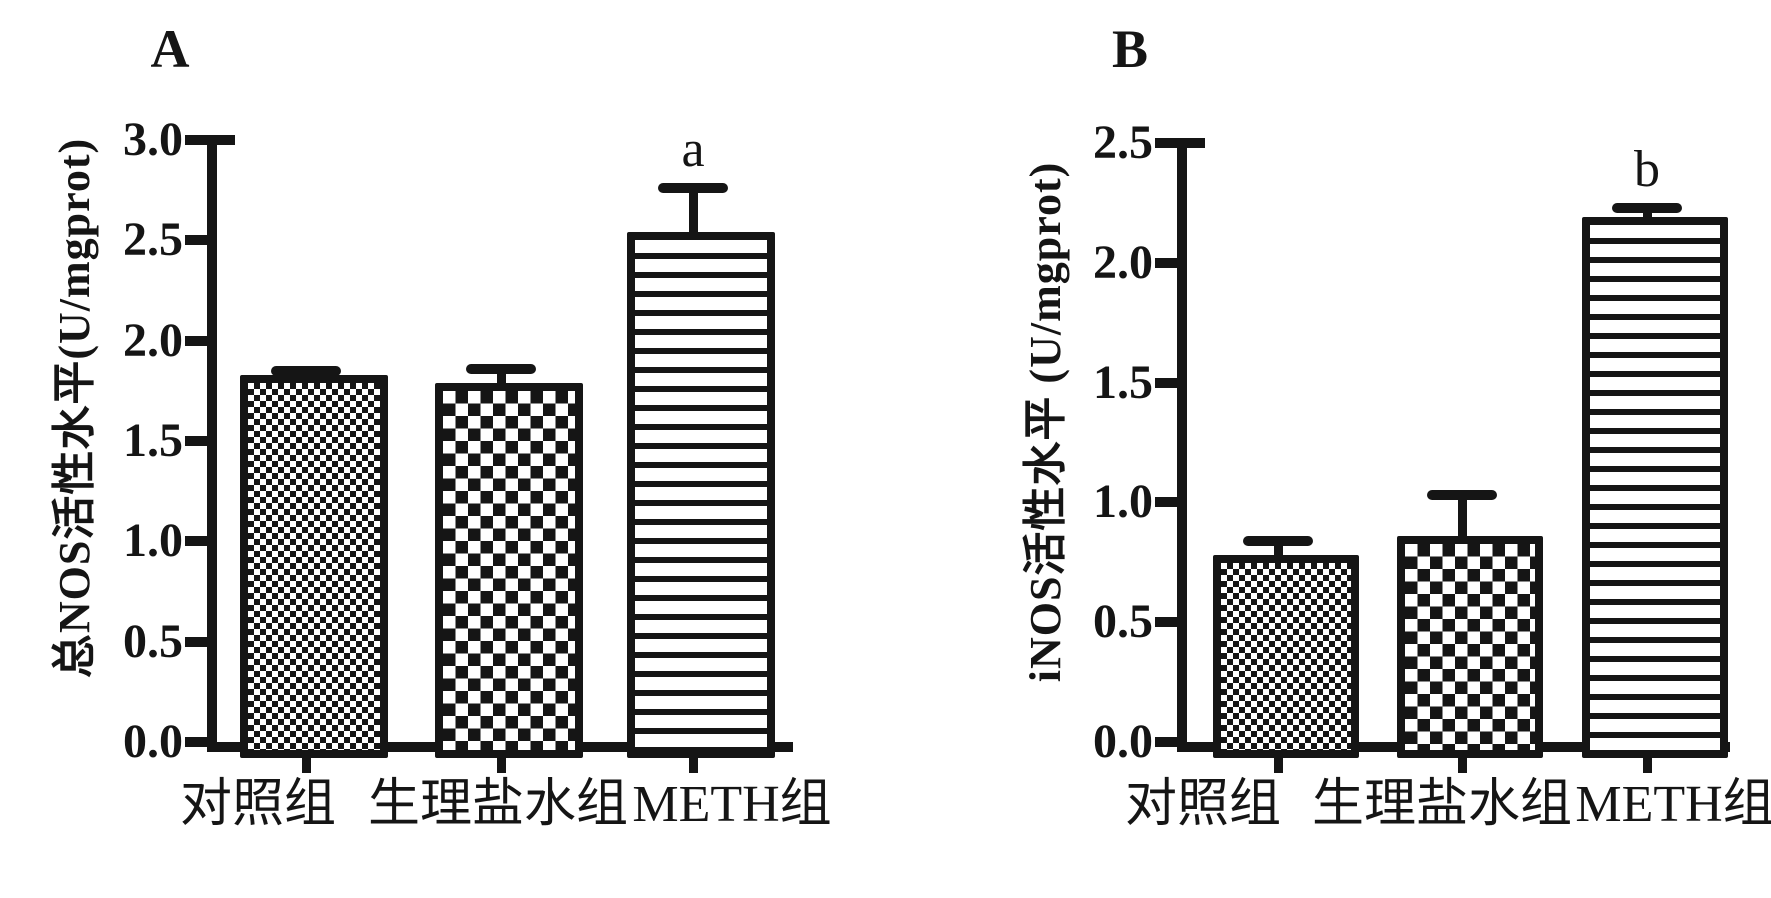 The height and width of the screenshot is (898, 1771). What do you see at coordinates (196, 742) in the screenshot?
I see `panel-a-y-tick-mark-0.0` at bounding box center [196, 742].